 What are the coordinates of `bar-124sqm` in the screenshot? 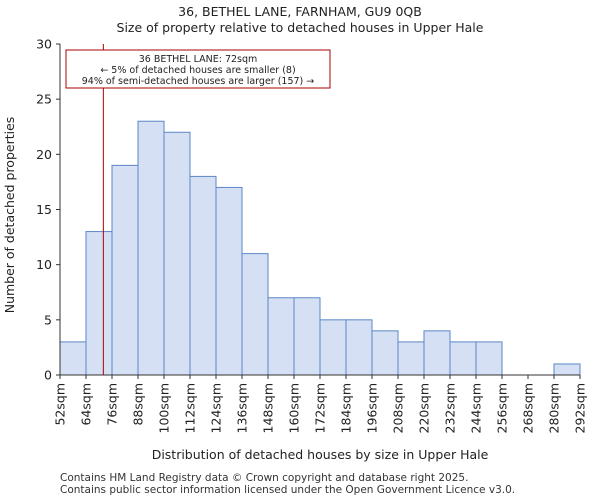 It's located at (229, 281).